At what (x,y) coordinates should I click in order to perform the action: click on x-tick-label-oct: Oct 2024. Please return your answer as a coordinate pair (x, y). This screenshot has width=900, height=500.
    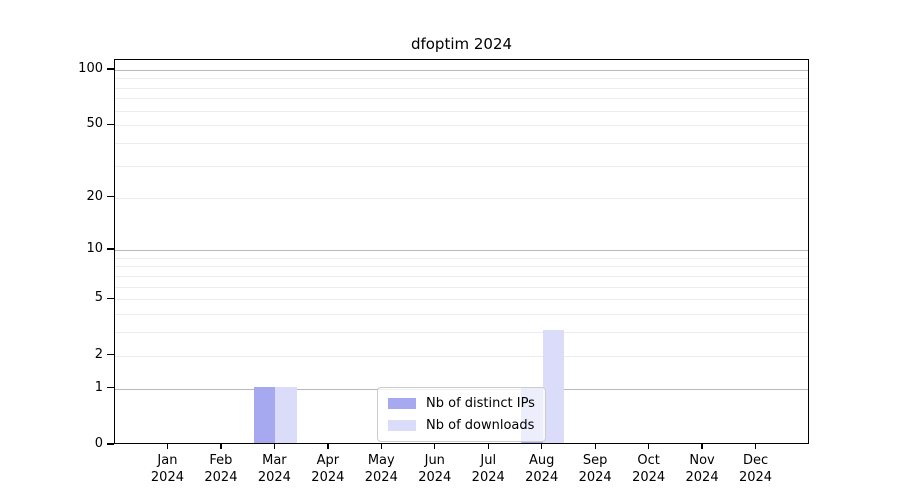
    Looking at the image, I should click on (649, 469).